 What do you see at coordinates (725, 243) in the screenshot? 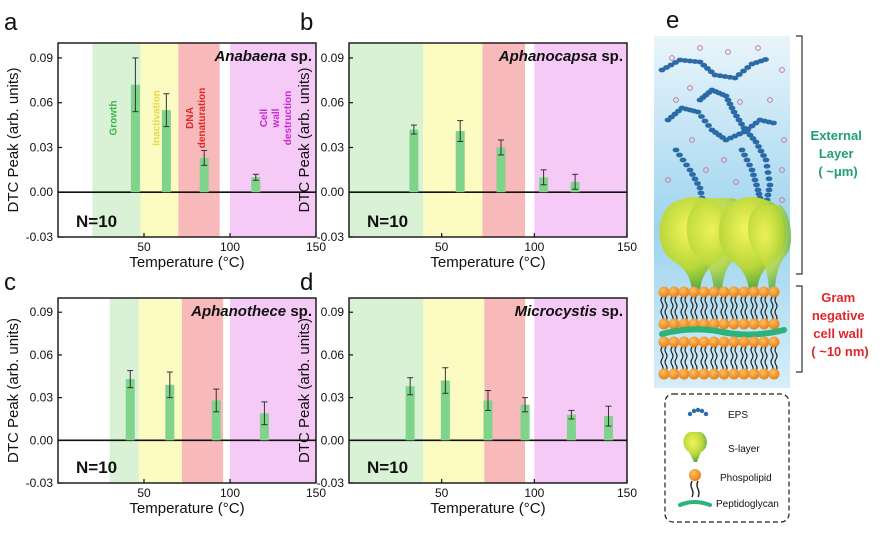
I see `s-layer-group` at bounding box center [725, 243].